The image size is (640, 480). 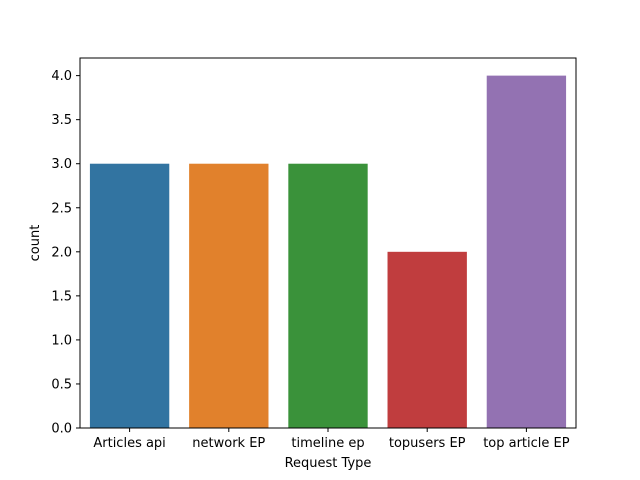 What do you see at coordinates (61, 120) in the screenshot?
I see `y-tick-label: 3.5` at bounding box center [61, 120].